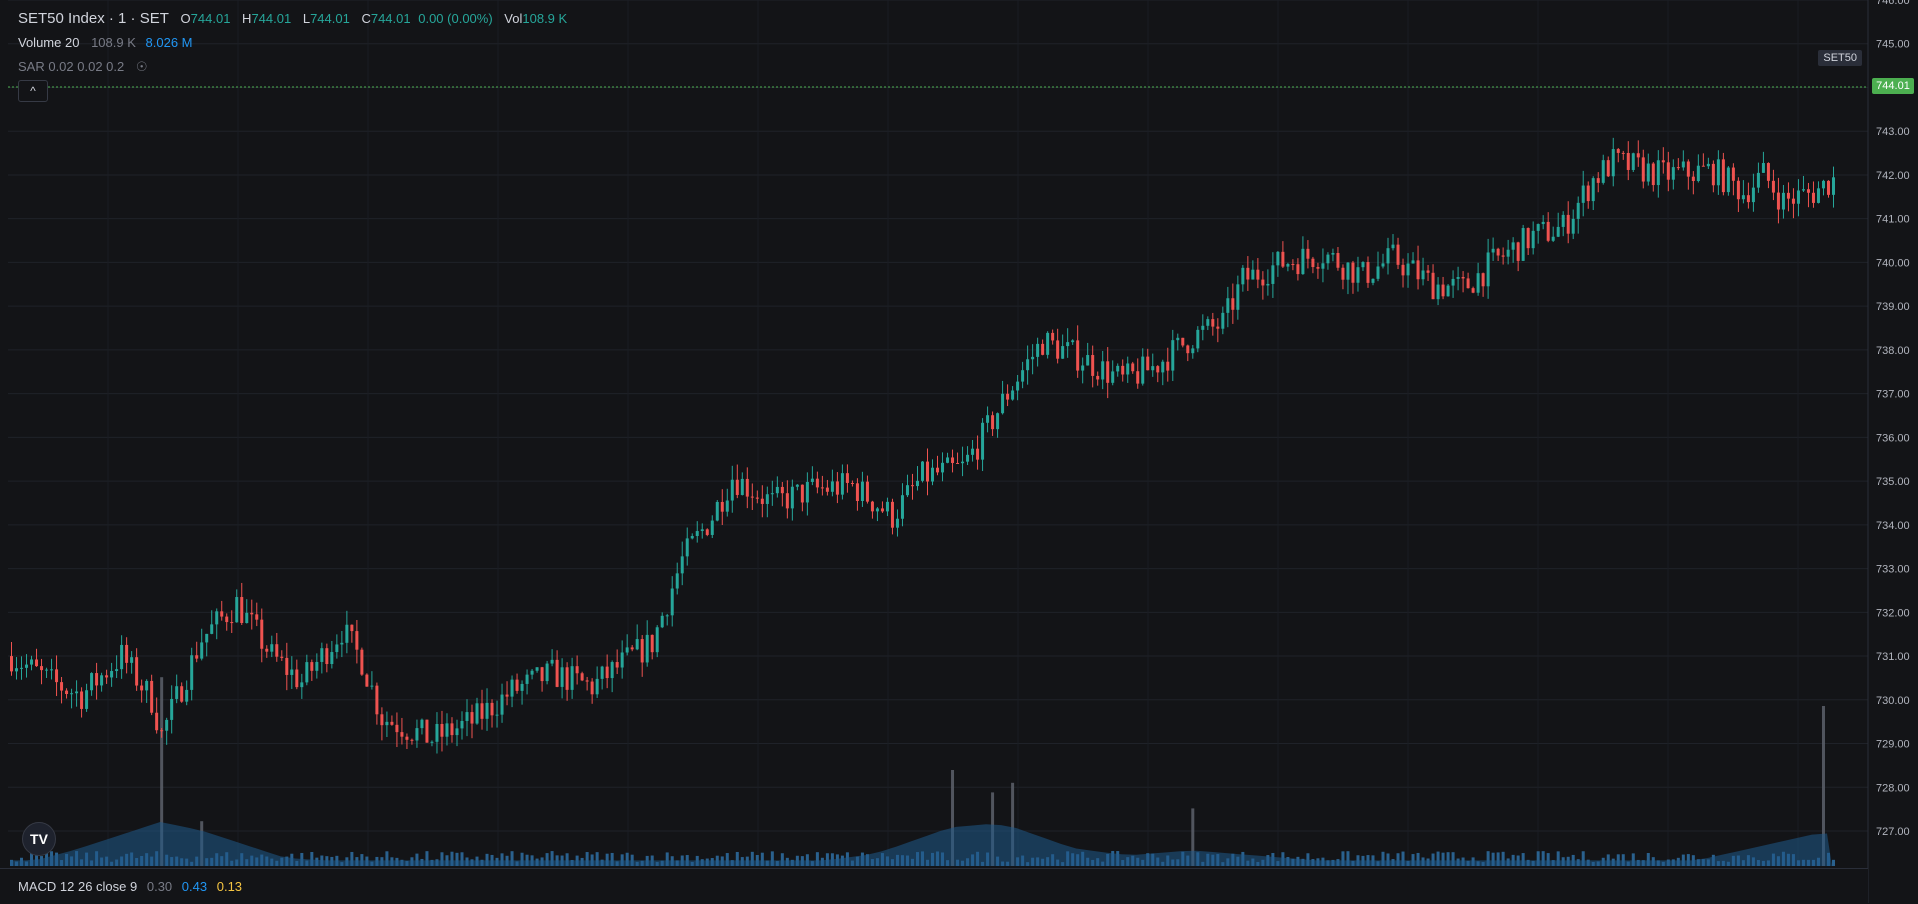  Describe the element at coordinates (39, 839) in the screenshot. I see `tradingview-logo-icon: TV` at that location.